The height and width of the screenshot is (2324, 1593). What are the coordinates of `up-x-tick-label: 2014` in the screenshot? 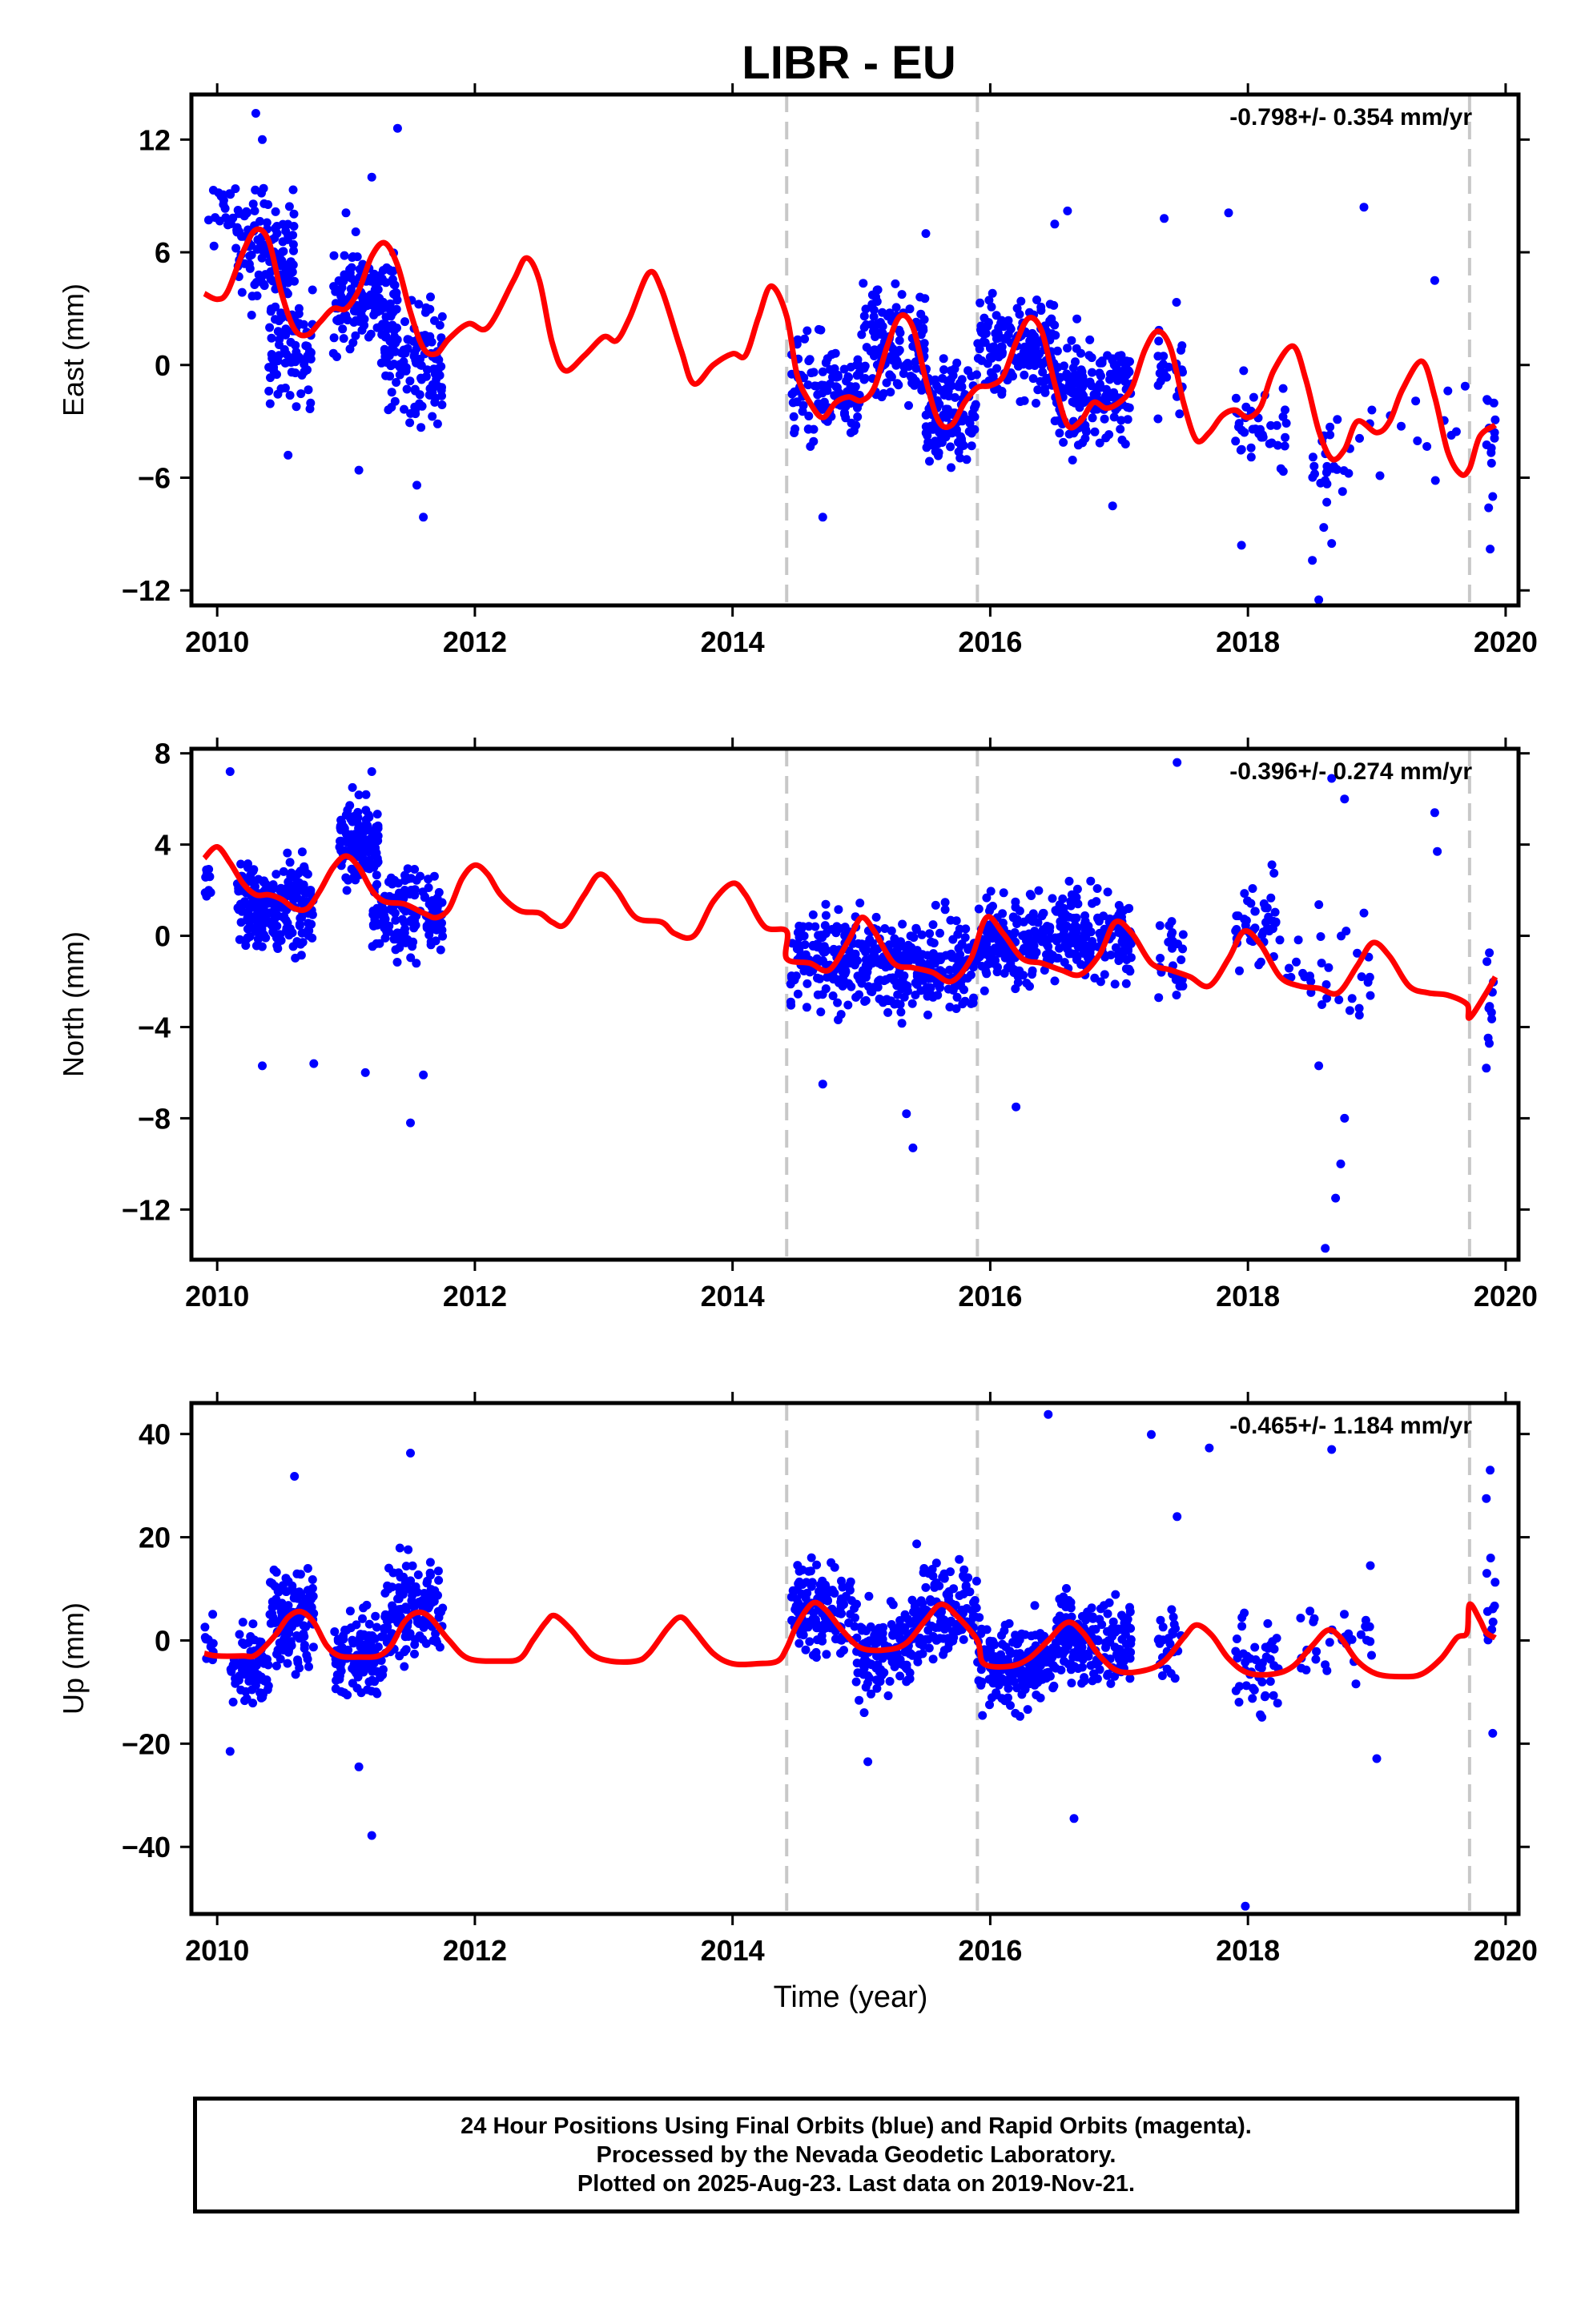 It's located at (733, 1951).